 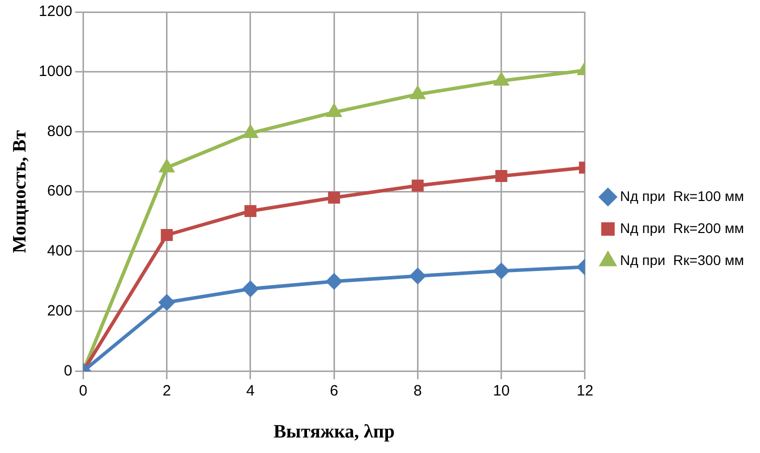 What do you see at coordinates (59, 311) in the screenshot?
I see `y-tick-label: 200` at bounding box center [59, 311].